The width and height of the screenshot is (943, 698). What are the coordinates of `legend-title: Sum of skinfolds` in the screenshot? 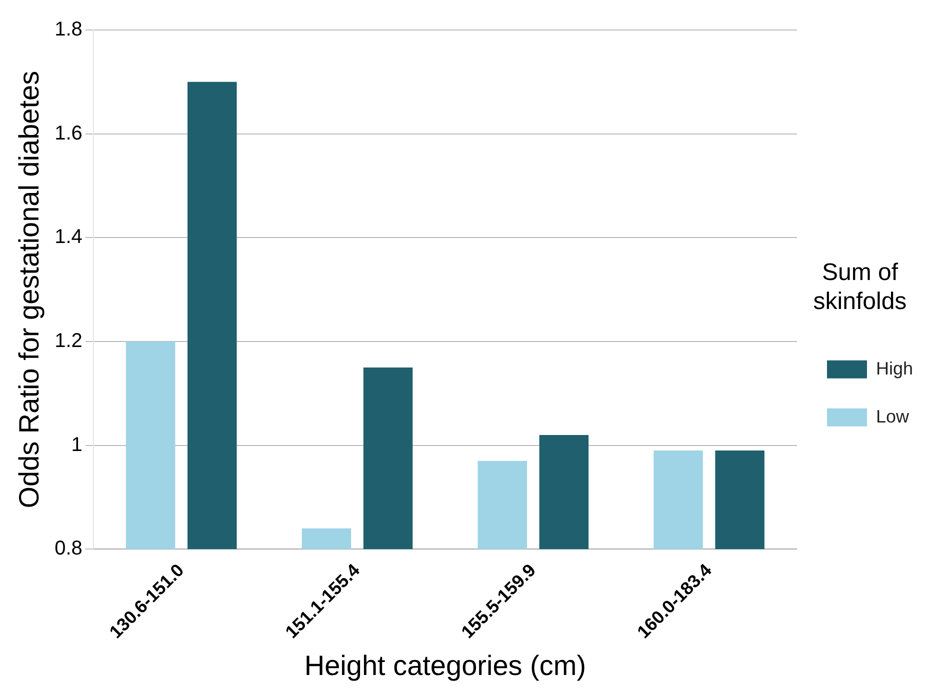 It's located at (860, 287).